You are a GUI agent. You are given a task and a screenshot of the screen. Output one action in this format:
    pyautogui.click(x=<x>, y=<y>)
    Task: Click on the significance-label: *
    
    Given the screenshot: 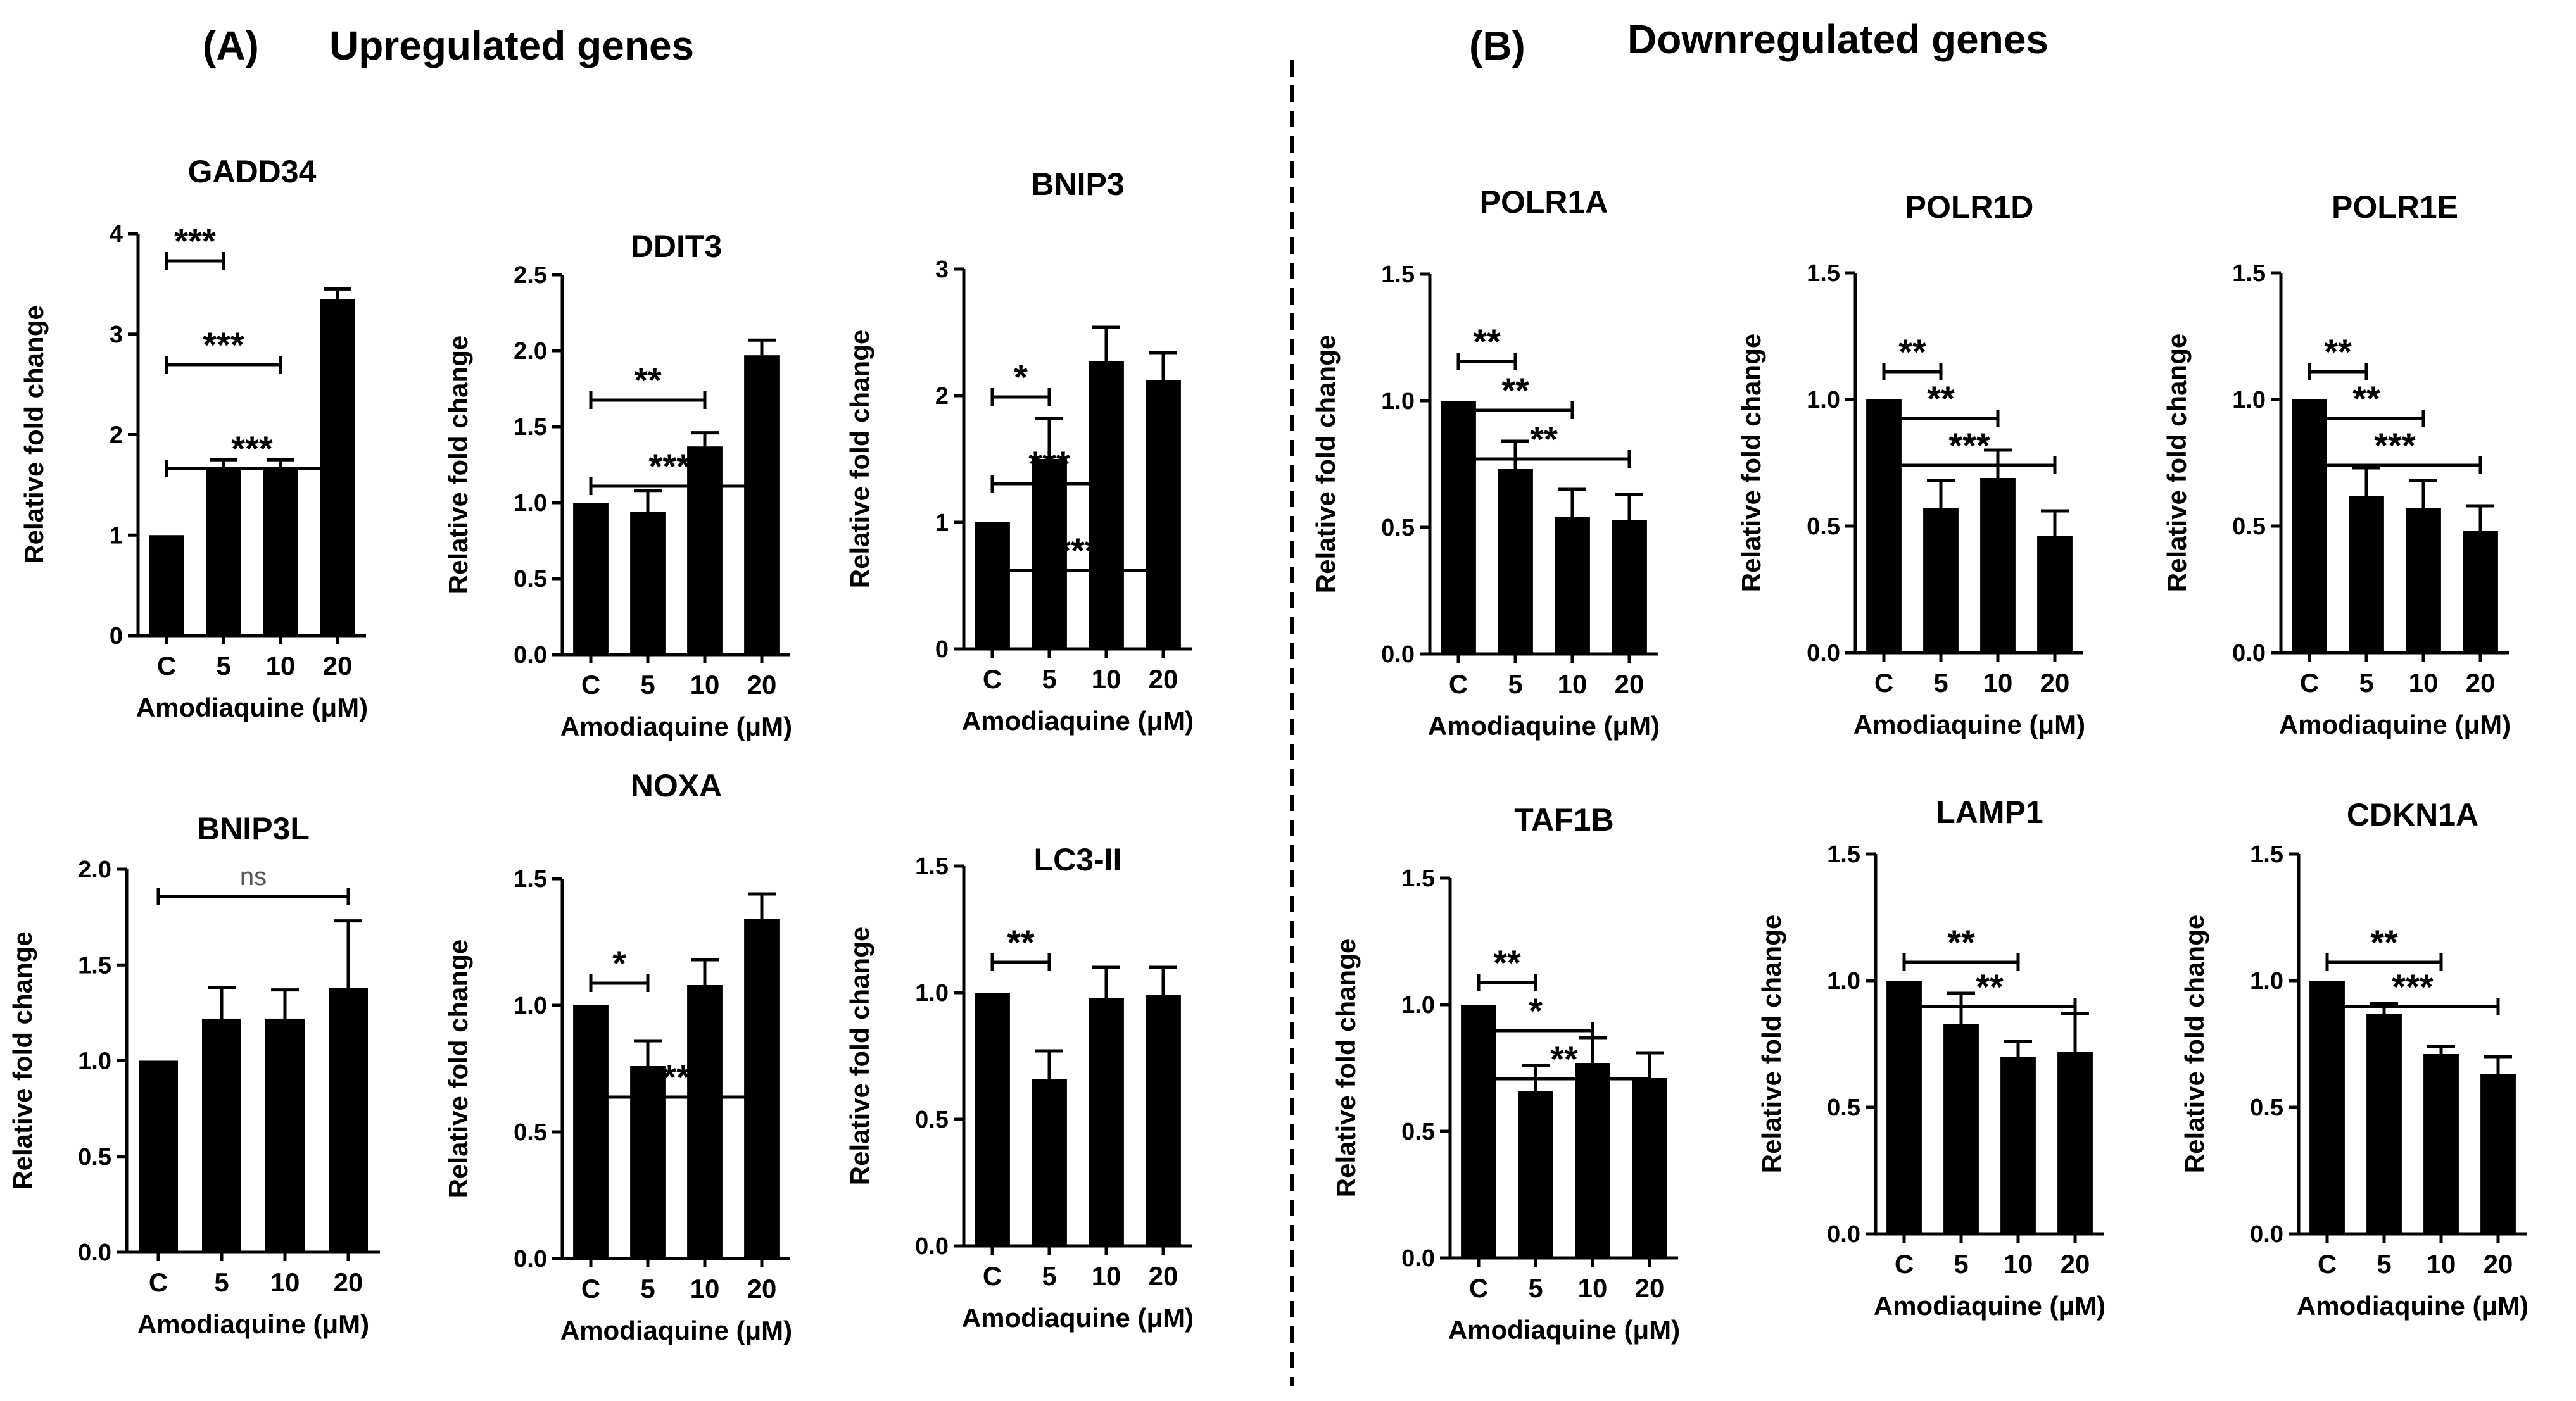 What is the action you would take?
    pyautogui.click(x=1021, y=377)
    